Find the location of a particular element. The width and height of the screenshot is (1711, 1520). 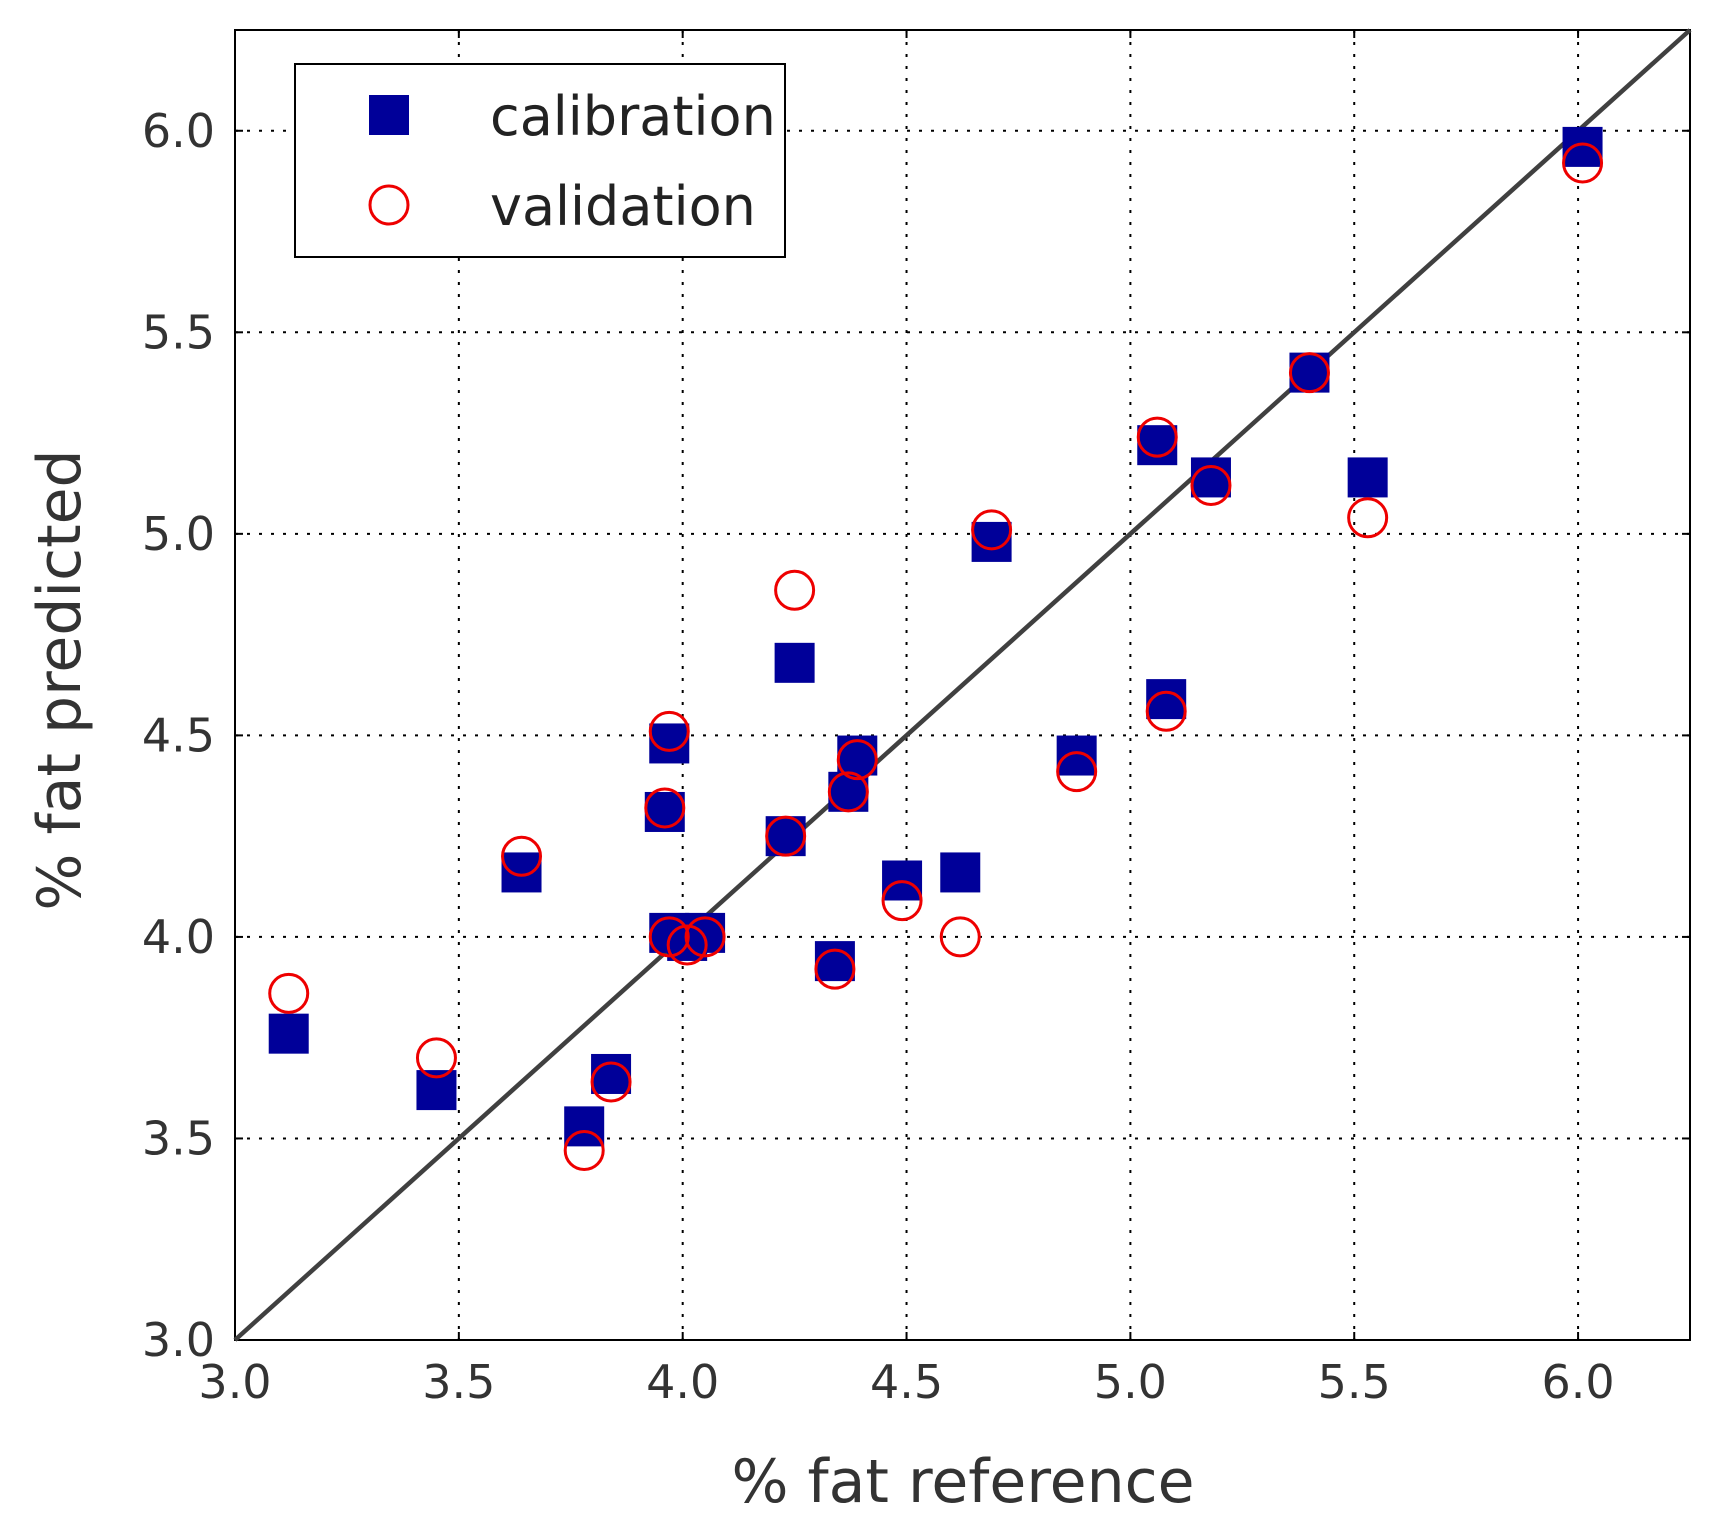

y-tick-label: 3.5 is located at coordinates (178, 1138).